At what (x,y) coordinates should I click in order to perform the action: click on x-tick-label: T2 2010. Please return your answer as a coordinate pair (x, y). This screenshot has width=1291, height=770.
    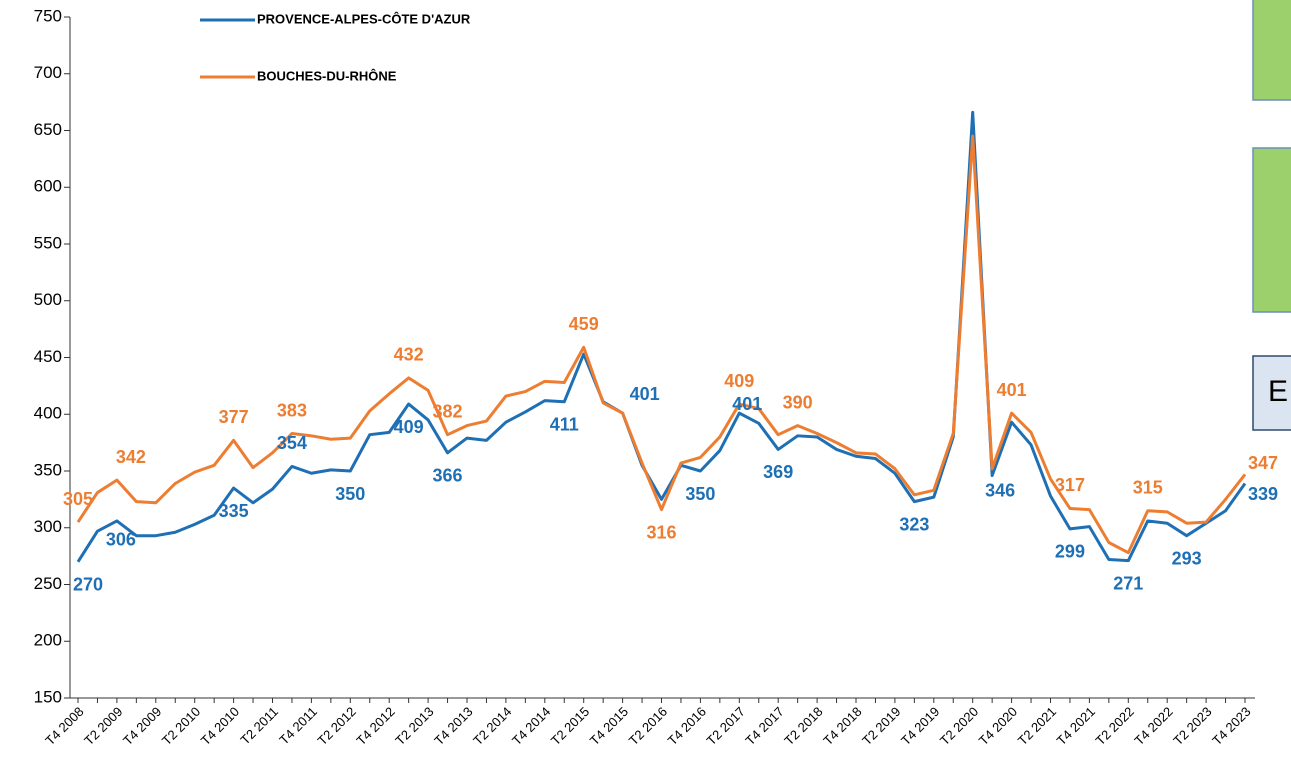
    Looking at the image, I should click on (181, 726).